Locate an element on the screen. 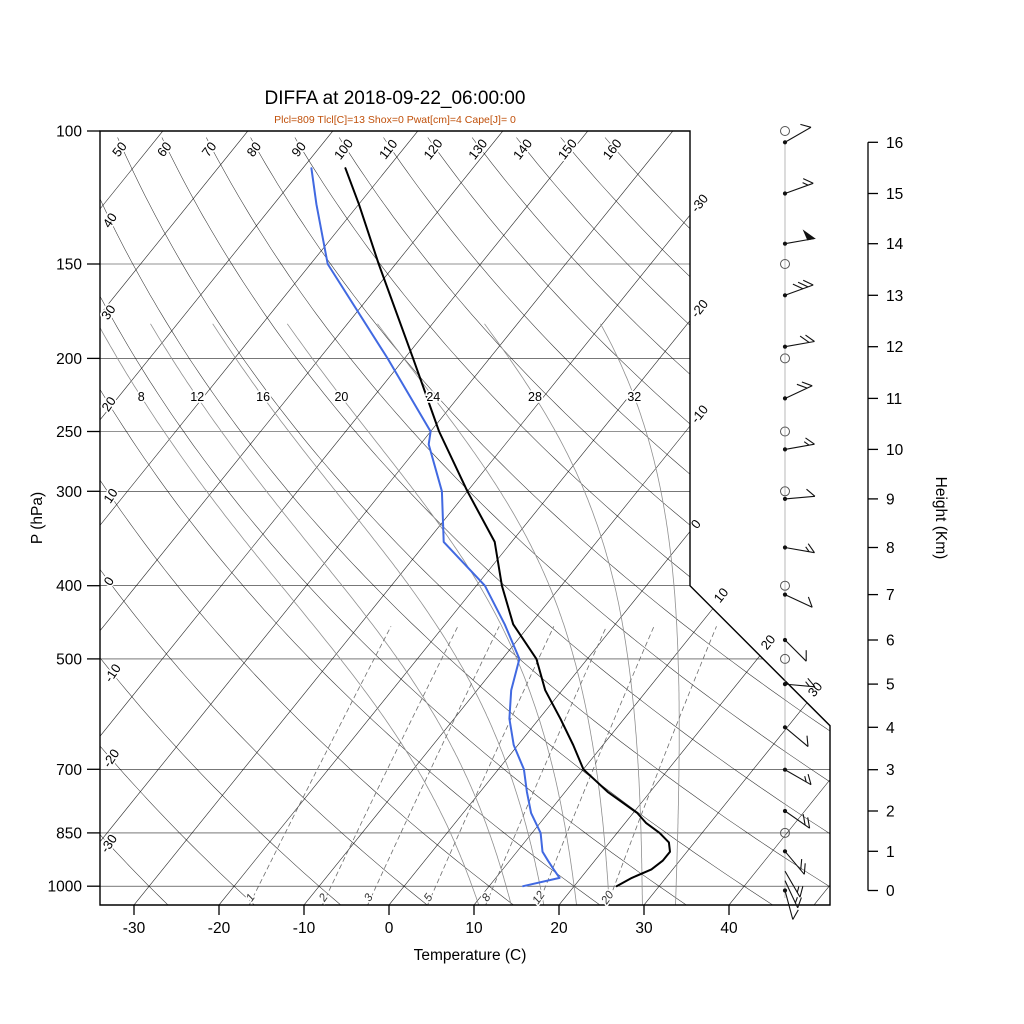  moist-adiabat-label: 28 is located at coordinates (535, 397).